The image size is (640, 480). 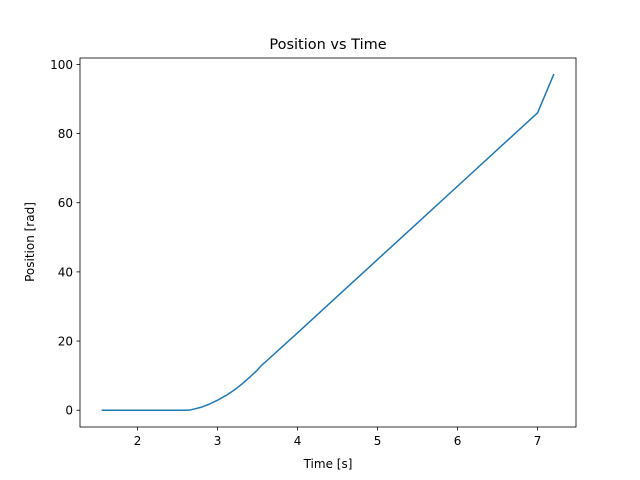 What do you see at coordinates (328, 464) in the screenshot?
I see `x-axis-label: Time [s]` at bounding box center [328, 464].